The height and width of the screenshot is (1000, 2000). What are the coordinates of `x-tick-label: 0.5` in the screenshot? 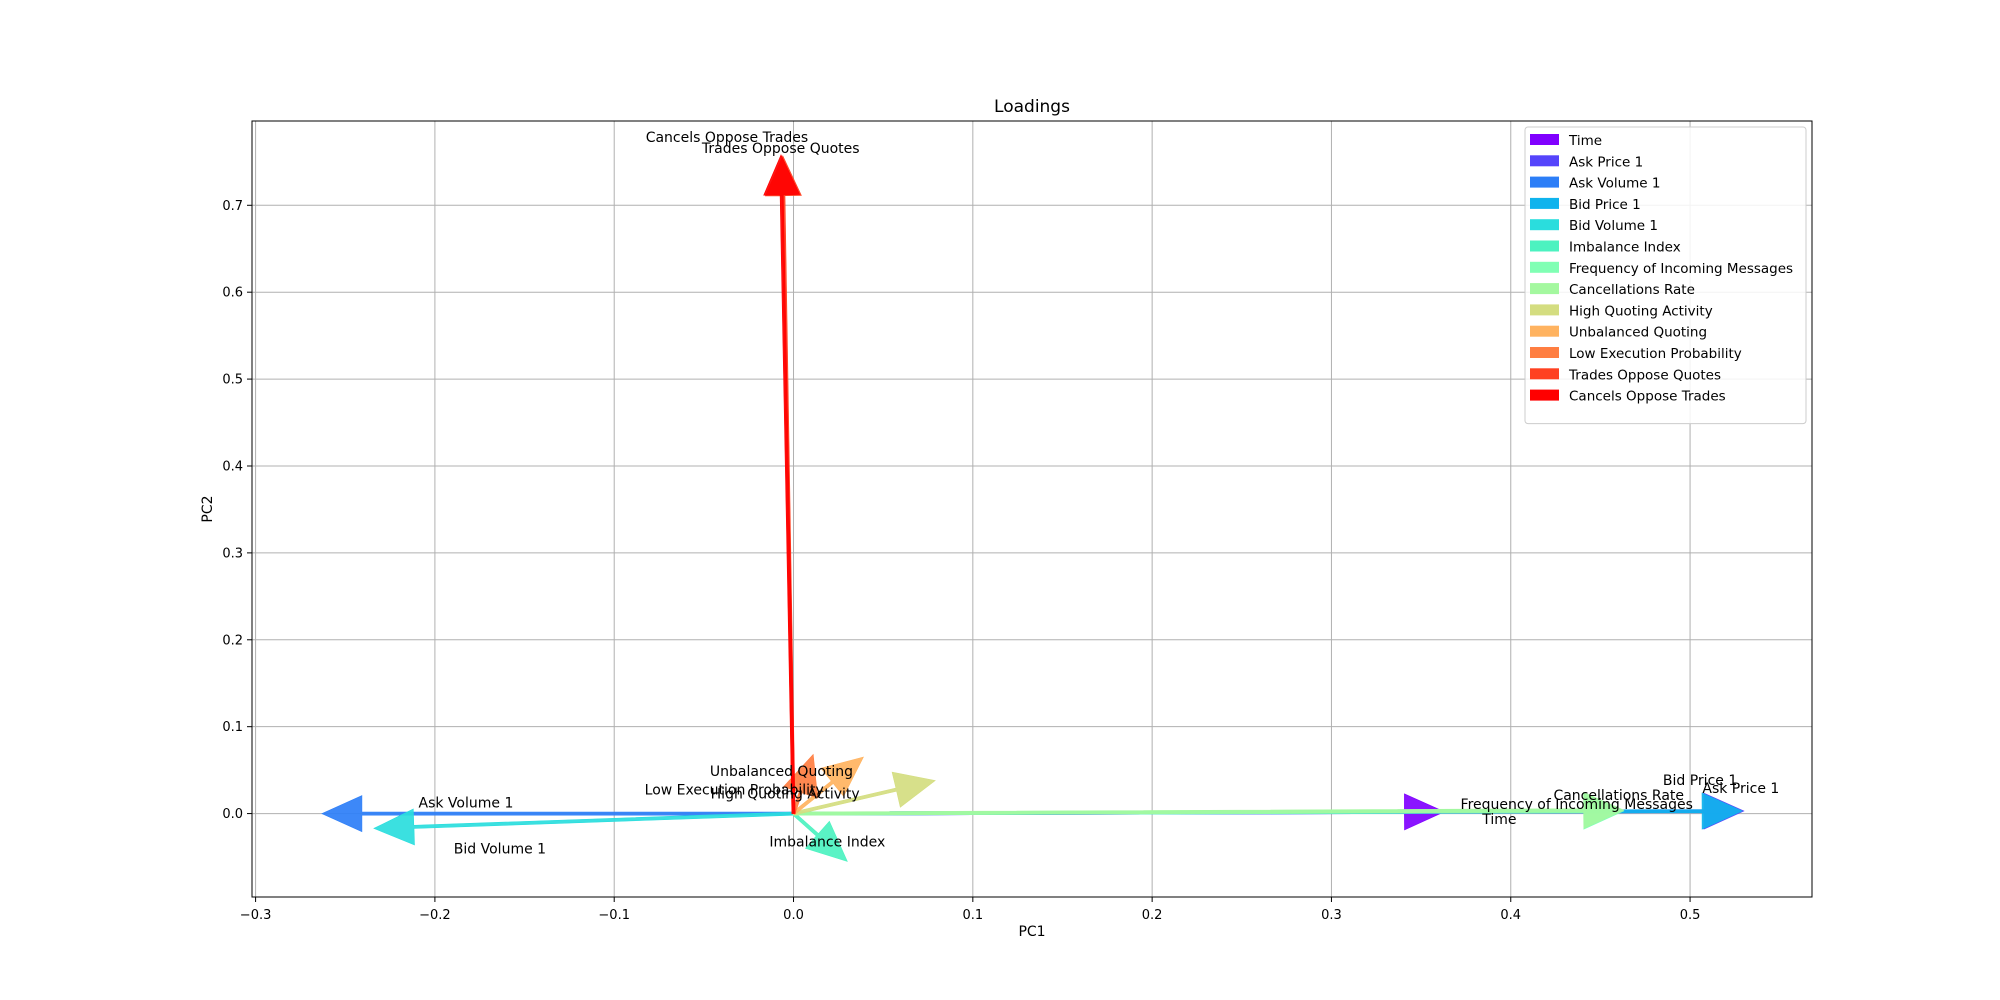 It's located at (1690, 915).